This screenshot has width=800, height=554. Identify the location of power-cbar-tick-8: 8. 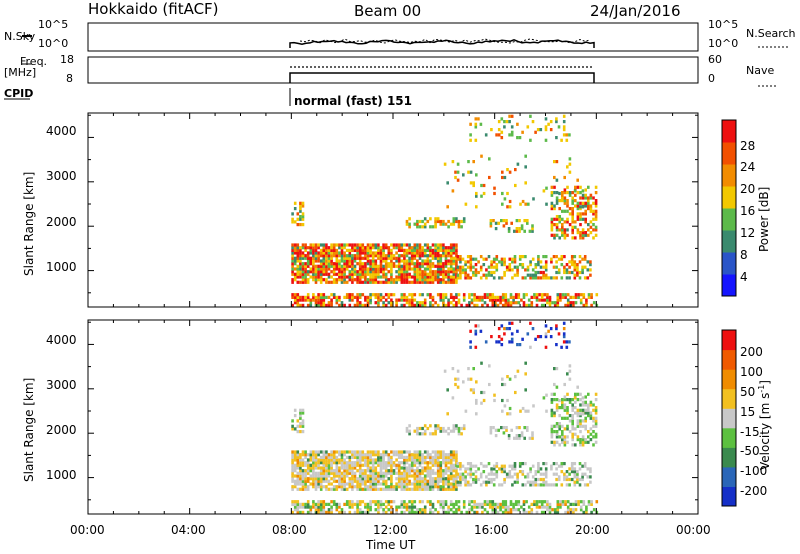
(744, 255).